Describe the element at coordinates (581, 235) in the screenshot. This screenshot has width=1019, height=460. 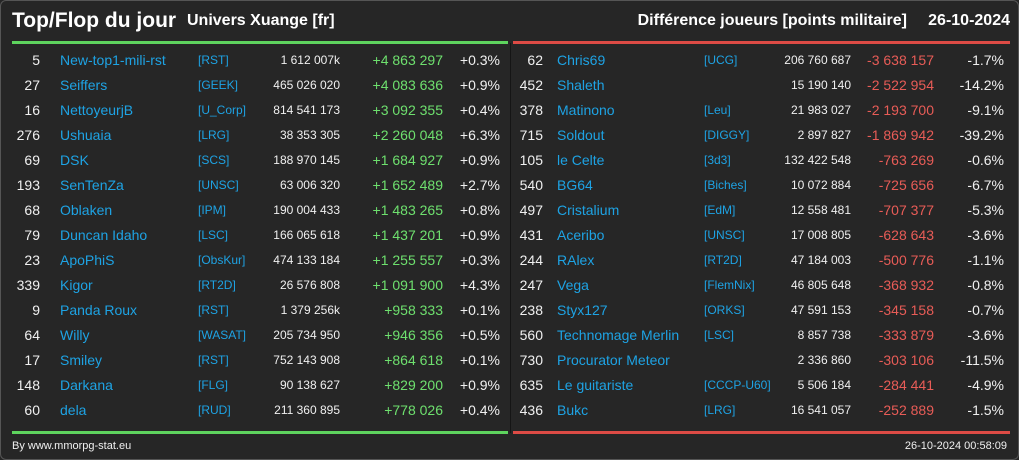
I see `flop-player-link: Aceribo` at that location.